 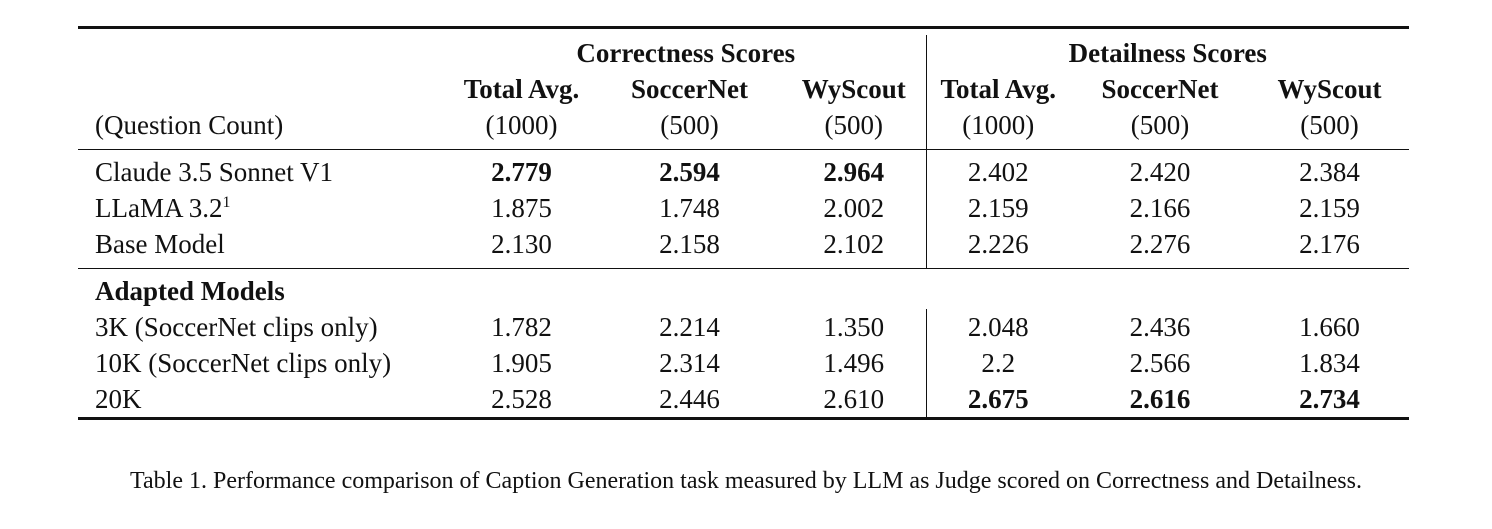 What do you see at coordinates (236, 327) in the screenshot?
I see `row-label: 3K (SoccerNet clips only)` at bounding box center [236, 327].